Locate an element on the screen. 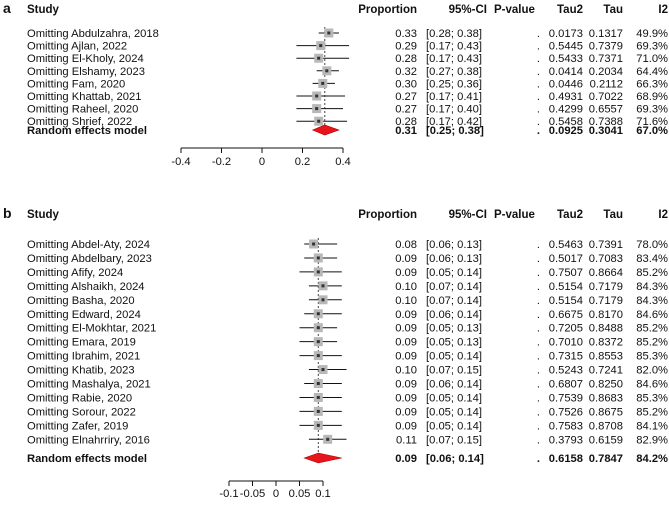  ci-value: [0.06; 0.13] is located at coordinates (454, 245).